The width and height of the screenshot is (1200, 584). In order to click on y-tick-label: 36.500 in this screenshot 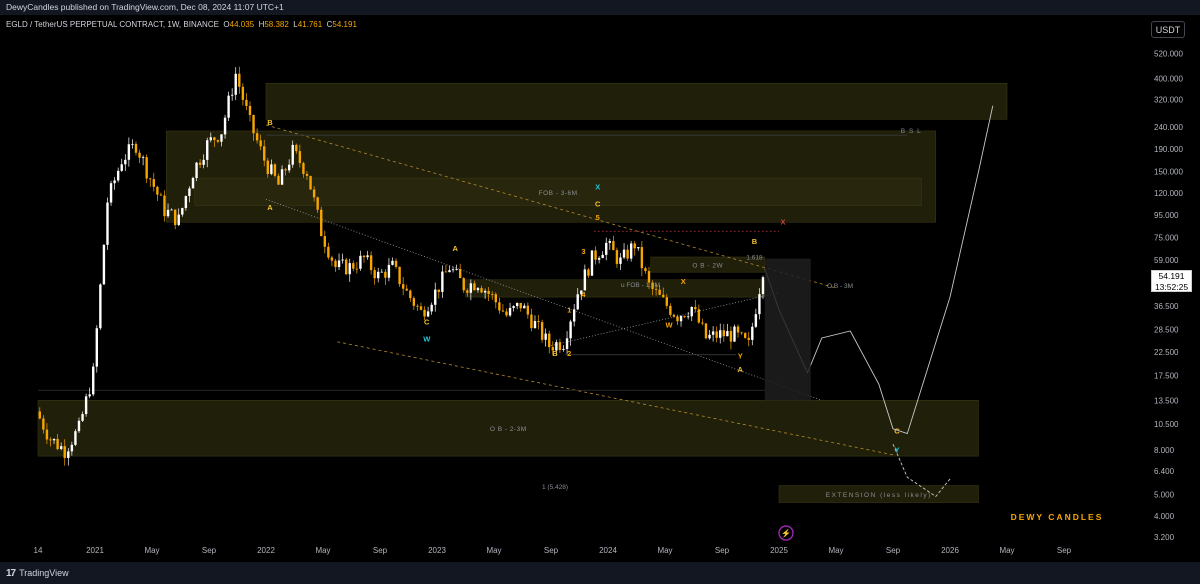, I will do `click(1166, 306)`.